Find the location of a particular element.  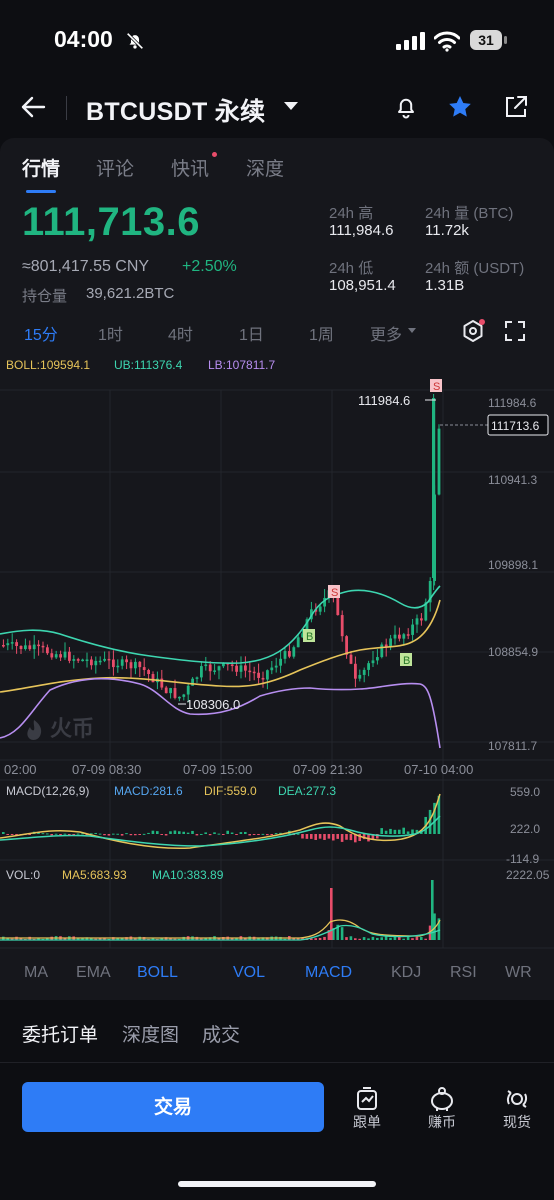

low-annotation: 108306.0 is located at coordinates (213, 704).